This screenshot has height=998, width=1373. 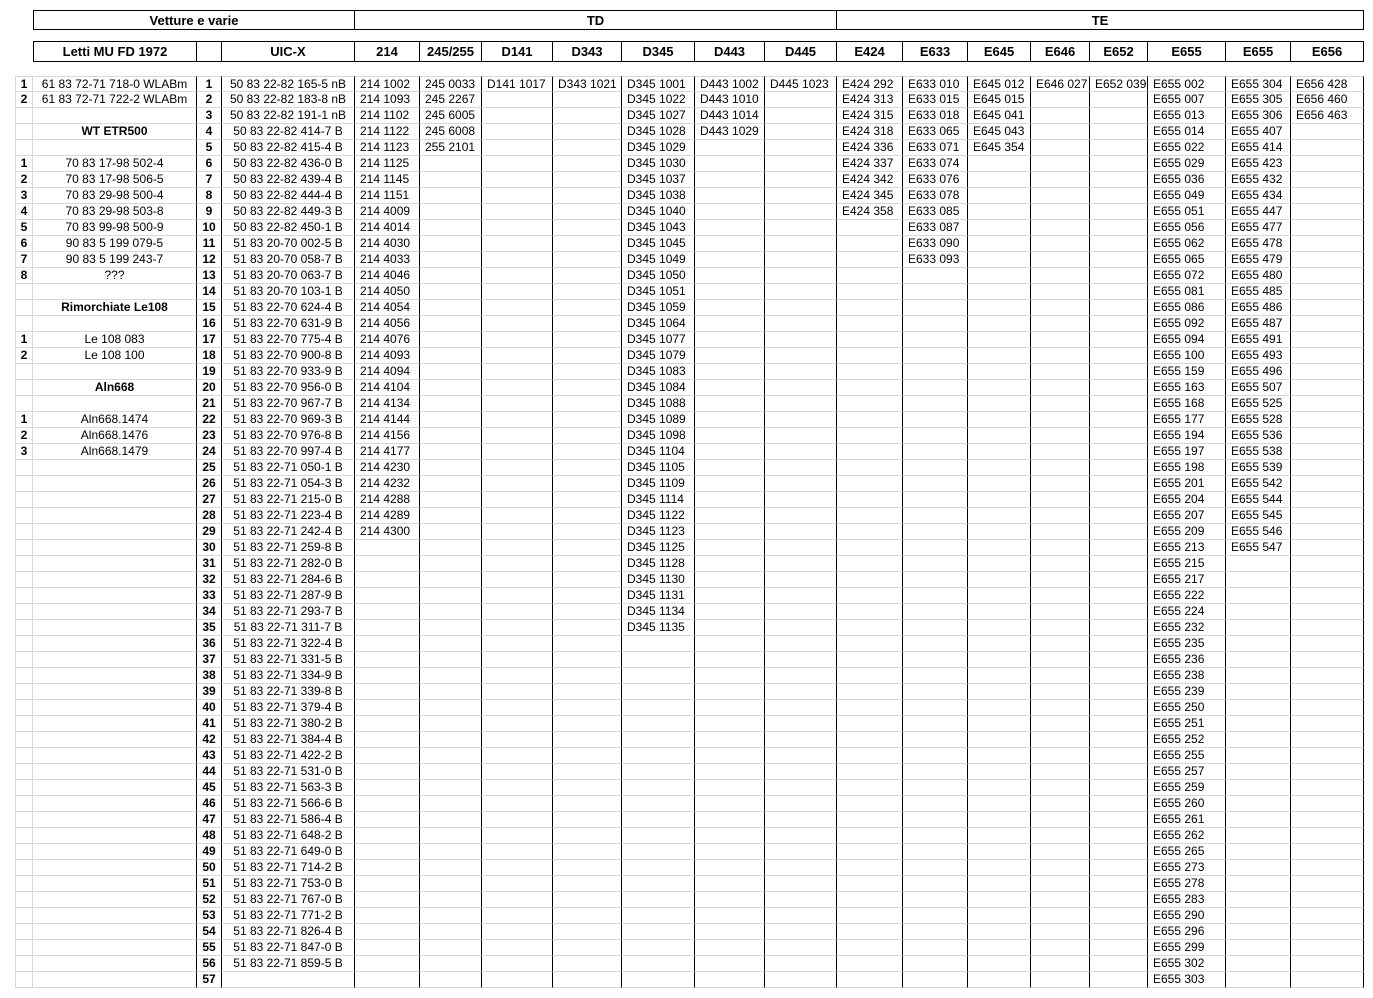 What do you see at coordinates (999, 100) in the screenshot?
I see `cell-e645-r2: E645 015` at bounding box center [999, 100].